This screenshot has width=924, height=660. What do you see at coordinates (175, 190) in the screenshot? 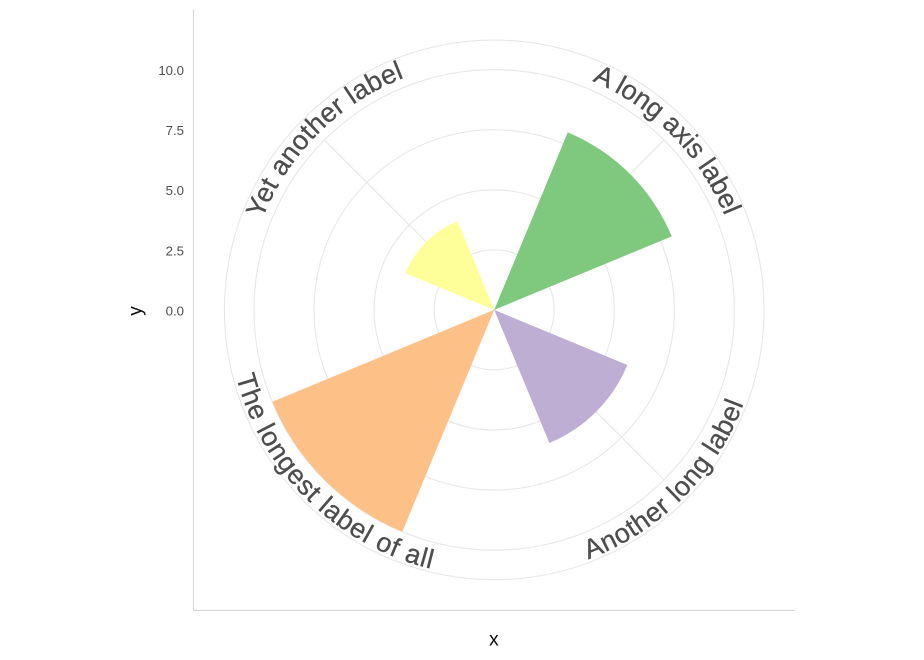
I see `svg-text: 5.0` at bounding box center [175, 190].